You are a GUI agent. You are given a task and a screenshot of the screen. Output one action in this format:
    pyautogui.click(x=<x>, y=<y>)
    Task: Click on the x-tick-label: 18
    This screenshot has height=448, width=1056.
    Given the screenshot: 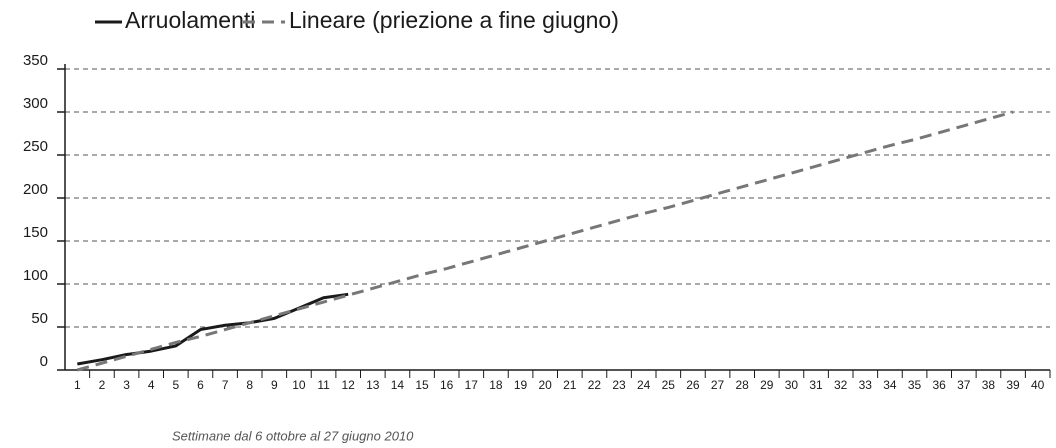 What is the action you would take?
    pyautogui.click(x=496, y=385)
    